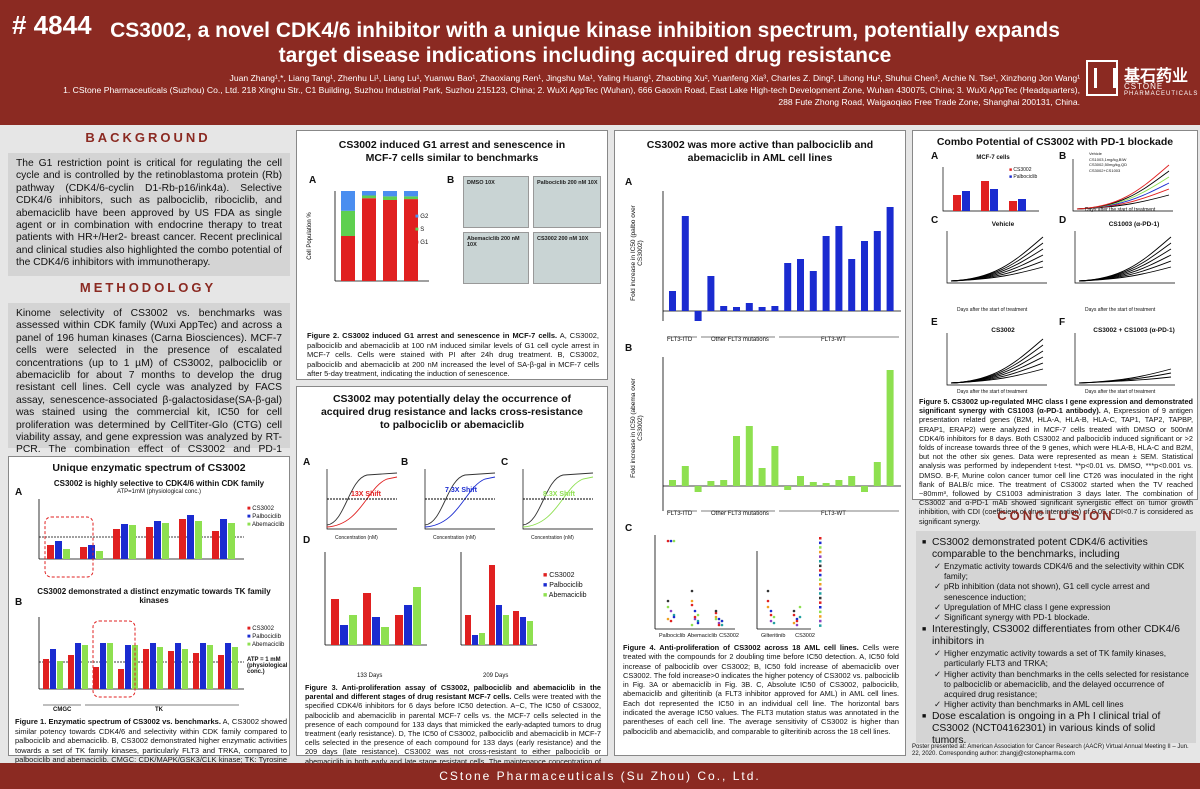 The height and width of the screenshot is (789, 1200). Describe the element at coordinates (567, 258) in the screenshot. I see `micrograph-cs3002: CS3002 200 nM 10X` at that location.